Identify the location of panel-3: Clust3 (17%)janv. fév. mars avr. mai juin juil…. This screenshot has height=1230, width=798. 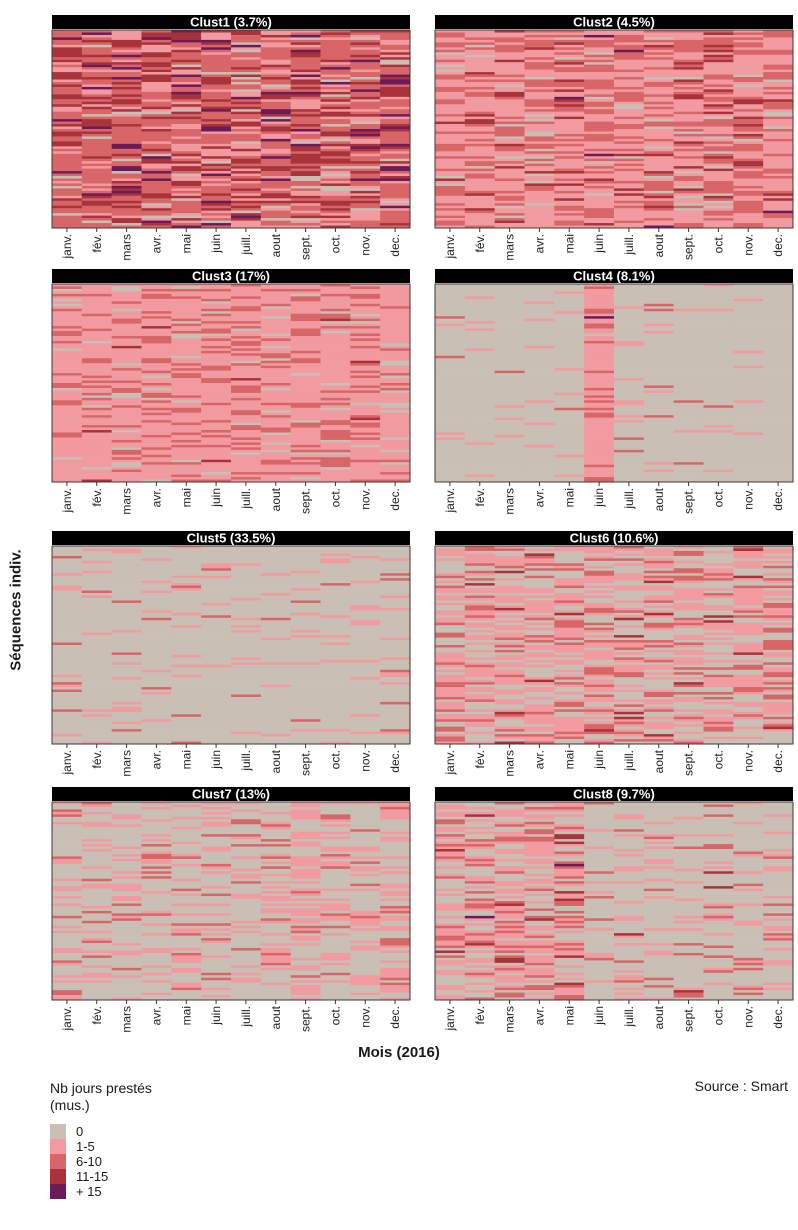
(231, 392).